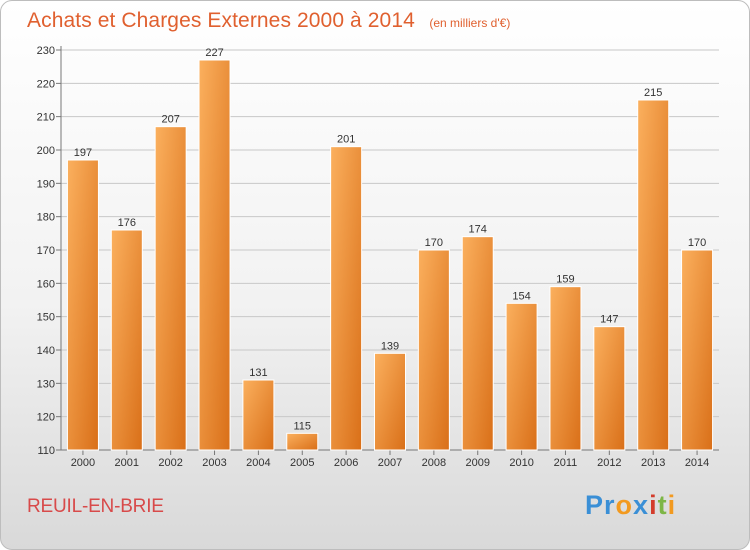 The image size is (750, 550). I want to click on y-tick-label: 180, so click(46, 218).